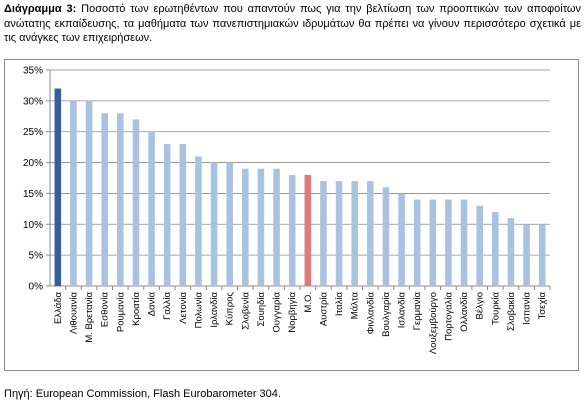 Image resolution: width=585 pixels, height=404 pixels. What do you see at coordinates (214, 309) in the screenshot?
I see `x-tick-label: Ιρλανδία` at bounding box center [214, 309].